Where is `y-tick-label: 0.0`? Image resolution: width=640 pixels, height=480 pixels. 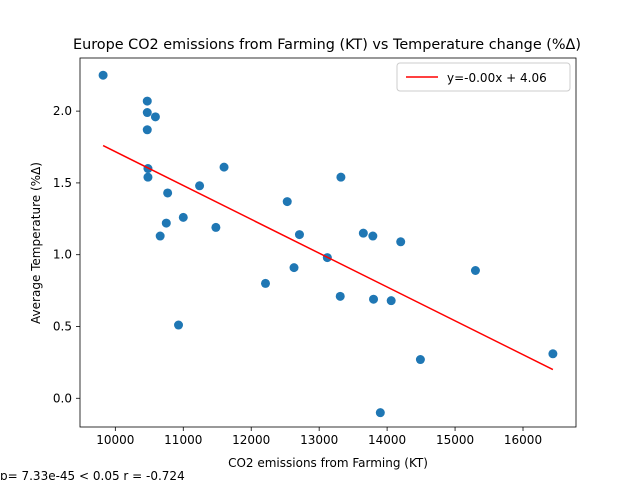 y-tick-label: 0.0 is located at coordinates (62, 398).